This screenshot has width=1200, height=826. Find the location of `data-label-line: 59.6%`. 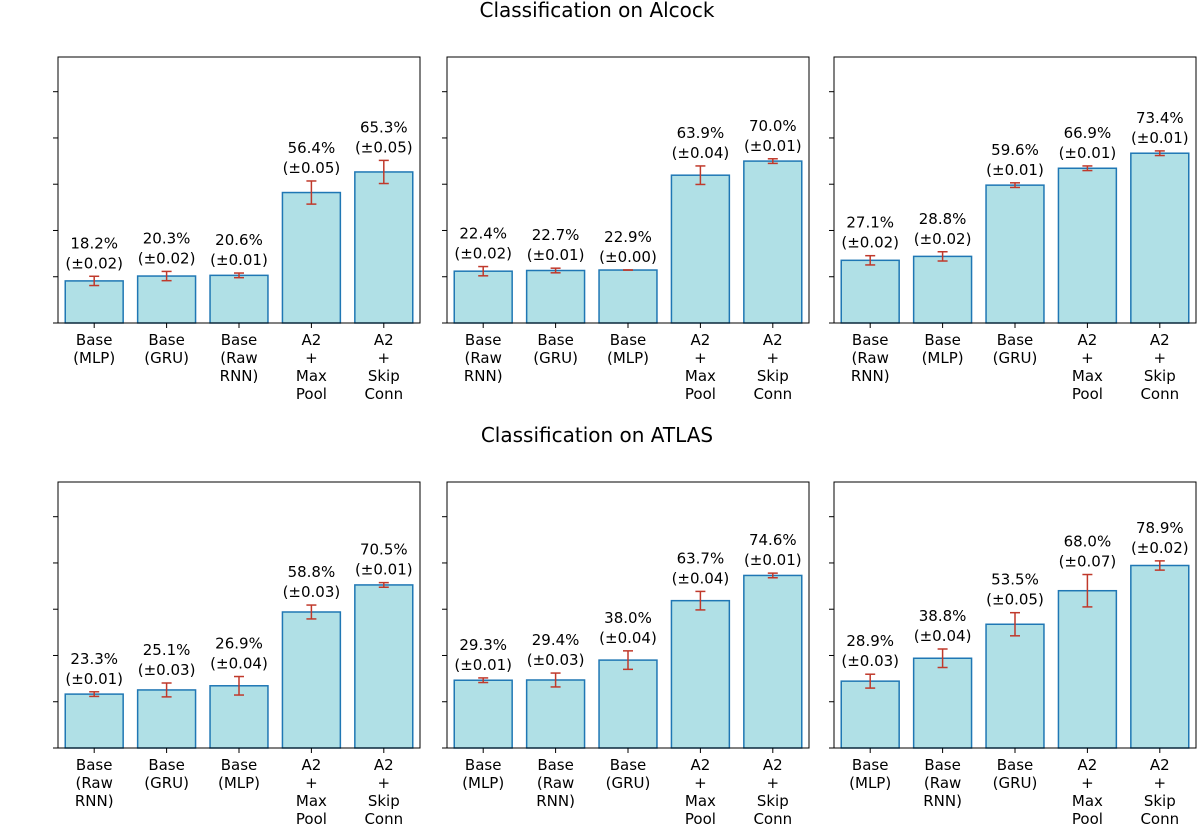

data-label-line: 59.6% is located at coordinates (1015, 150).